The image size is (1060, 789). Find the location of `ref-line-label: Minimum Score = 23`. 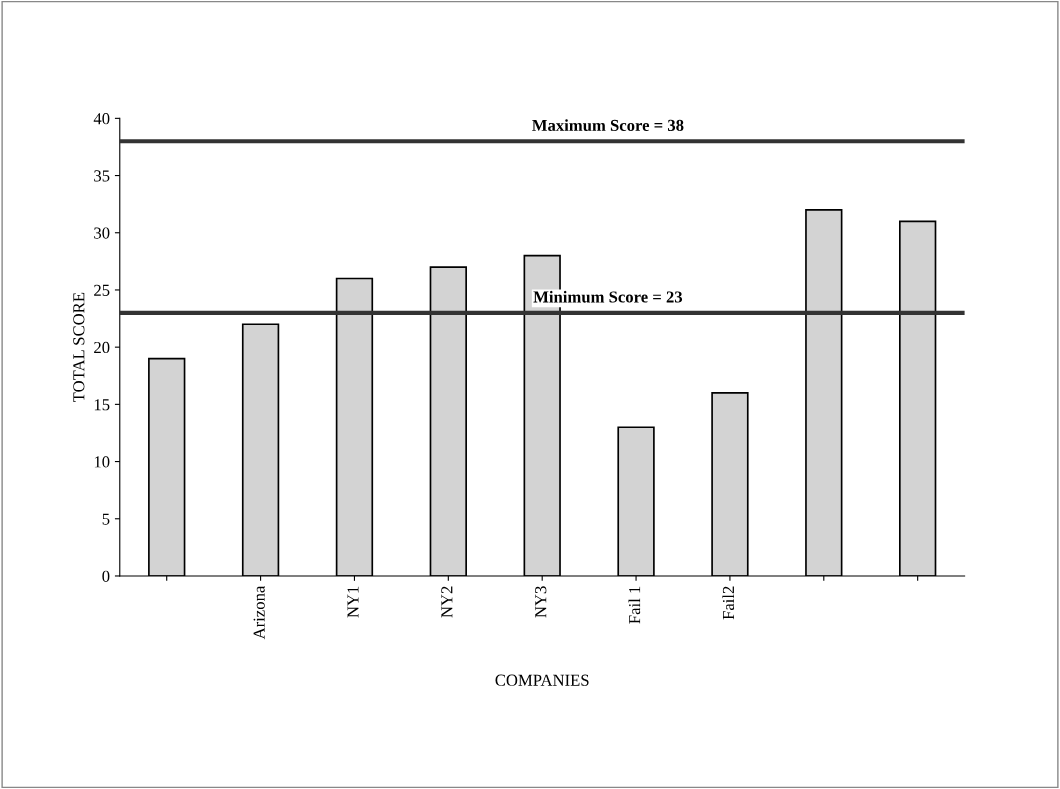

ref-line-label: Minimum Score = 23 is located at coordinates (608, 296).